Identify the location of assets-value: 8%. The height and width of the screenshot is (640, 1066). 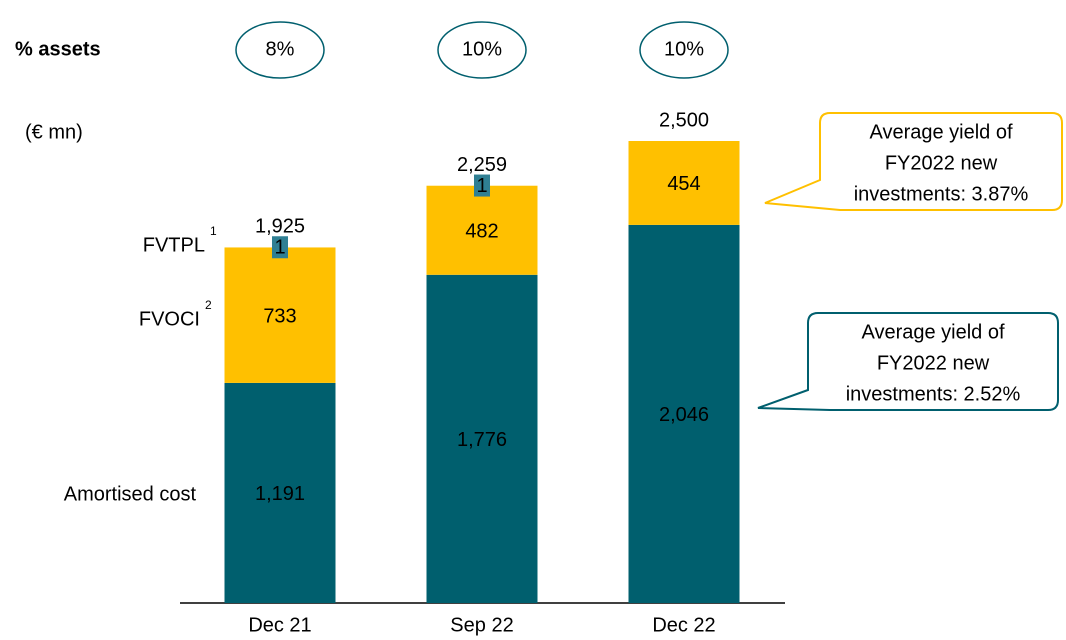
(280, 49).